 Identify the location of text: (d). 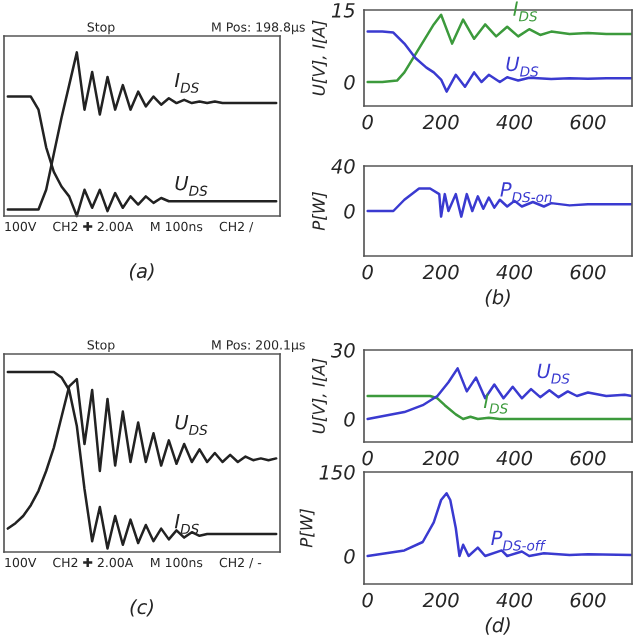
(497, 626).